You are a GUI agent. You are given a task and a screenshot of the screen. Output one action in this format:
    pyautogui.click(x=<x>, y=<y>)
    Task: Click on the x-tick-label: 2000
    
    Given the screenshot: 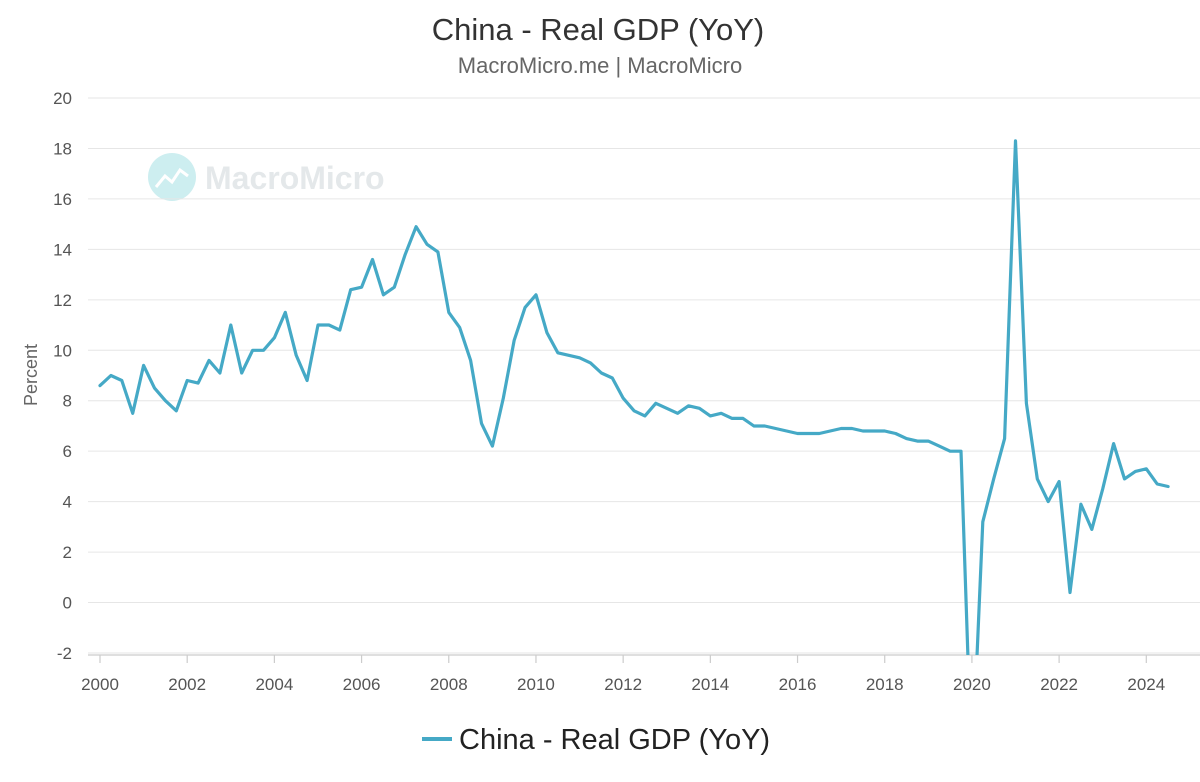 What is the action you would take?
    pyautogui.click(x=100, y=684)
    